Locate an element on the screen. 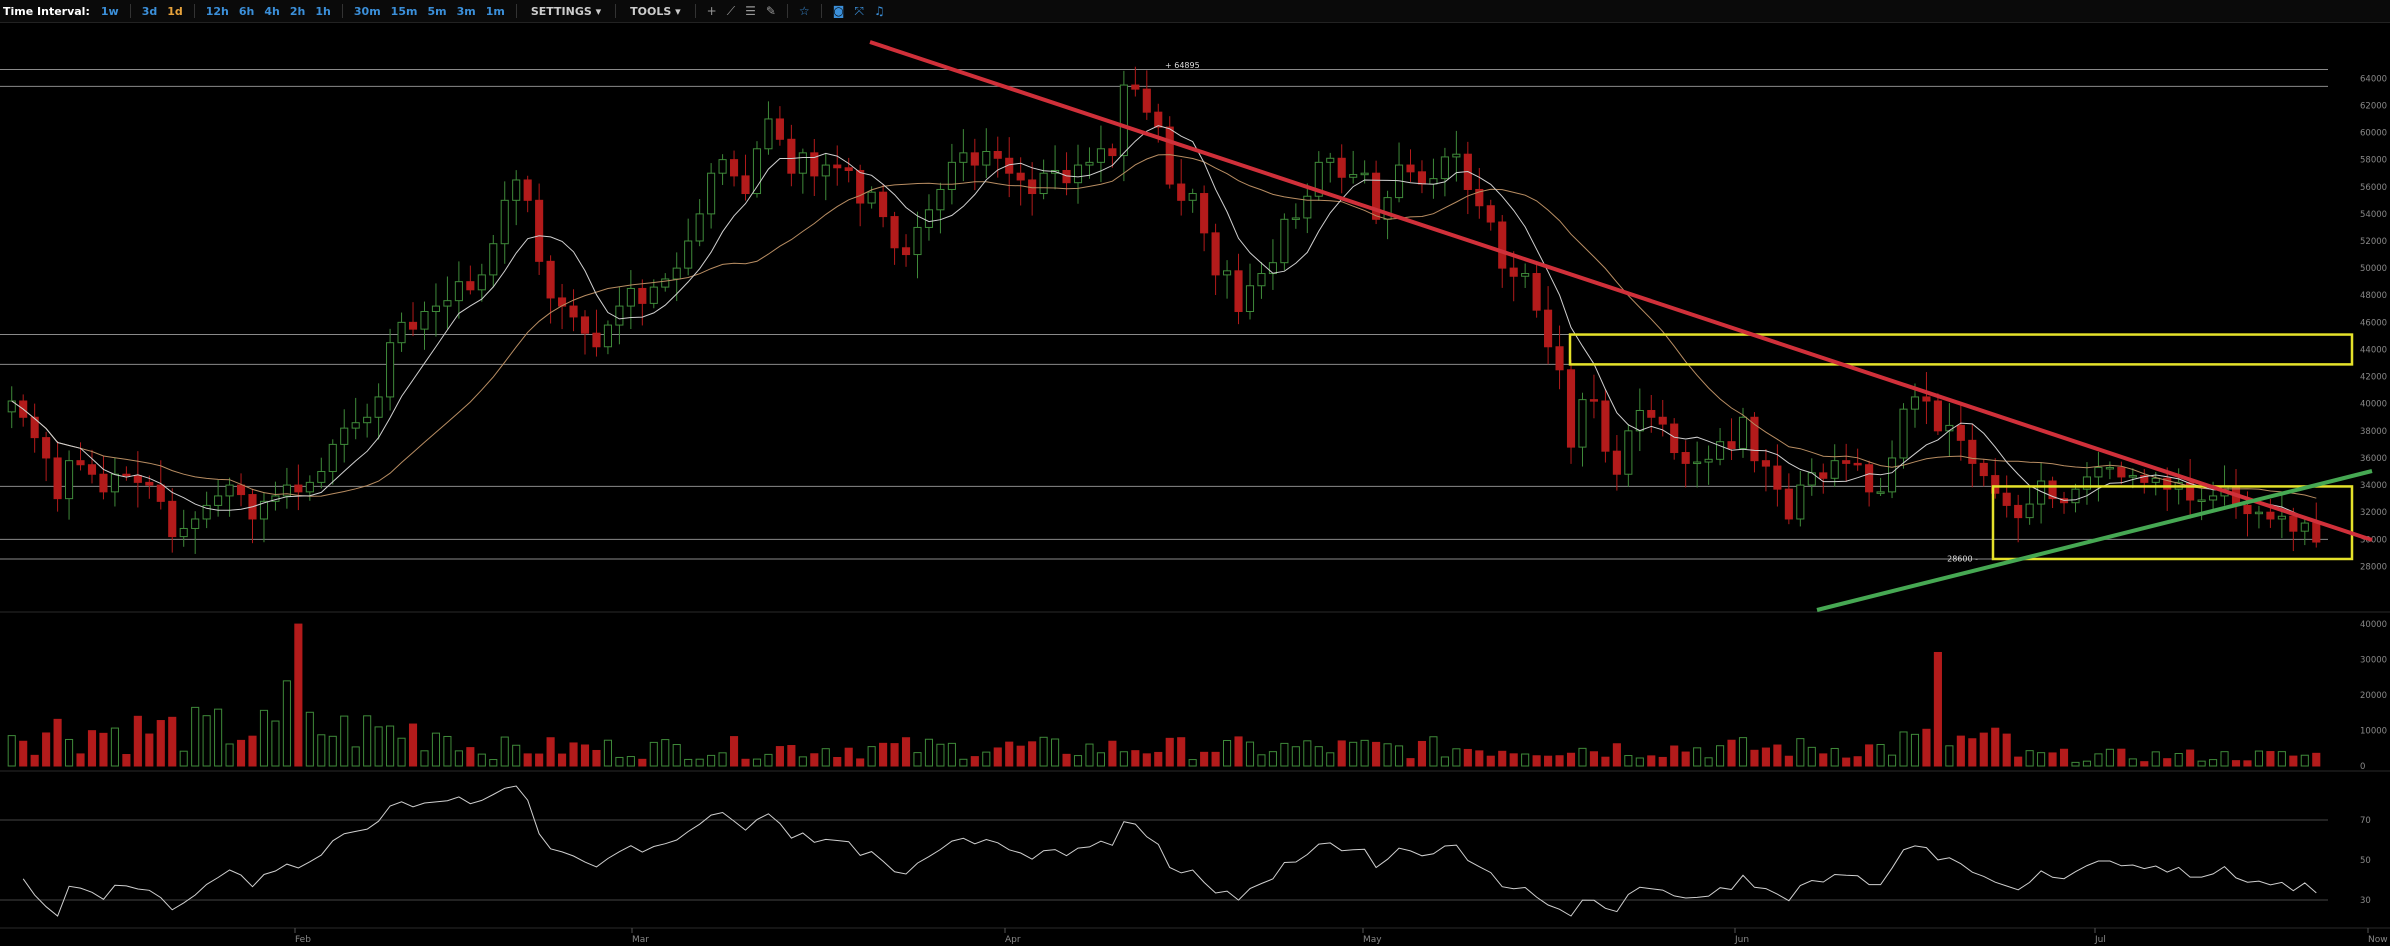  price-axis-tick: 52000 is located at coordinates (2373, 242).